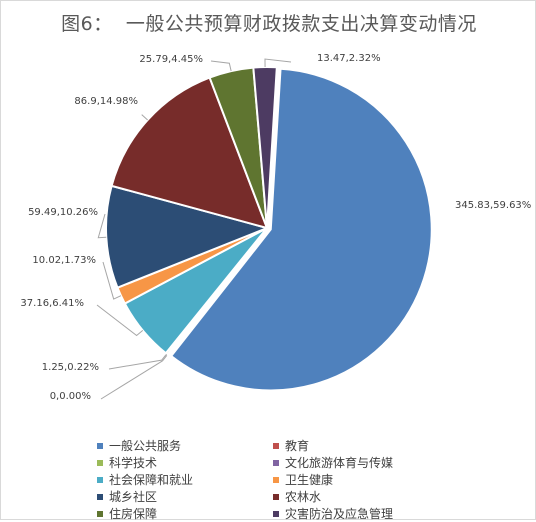  What do you see at coordinates (70, 396) in the screenshot?
I see `data-label-1: 0,0.00%` at bounding box center [70, 396].